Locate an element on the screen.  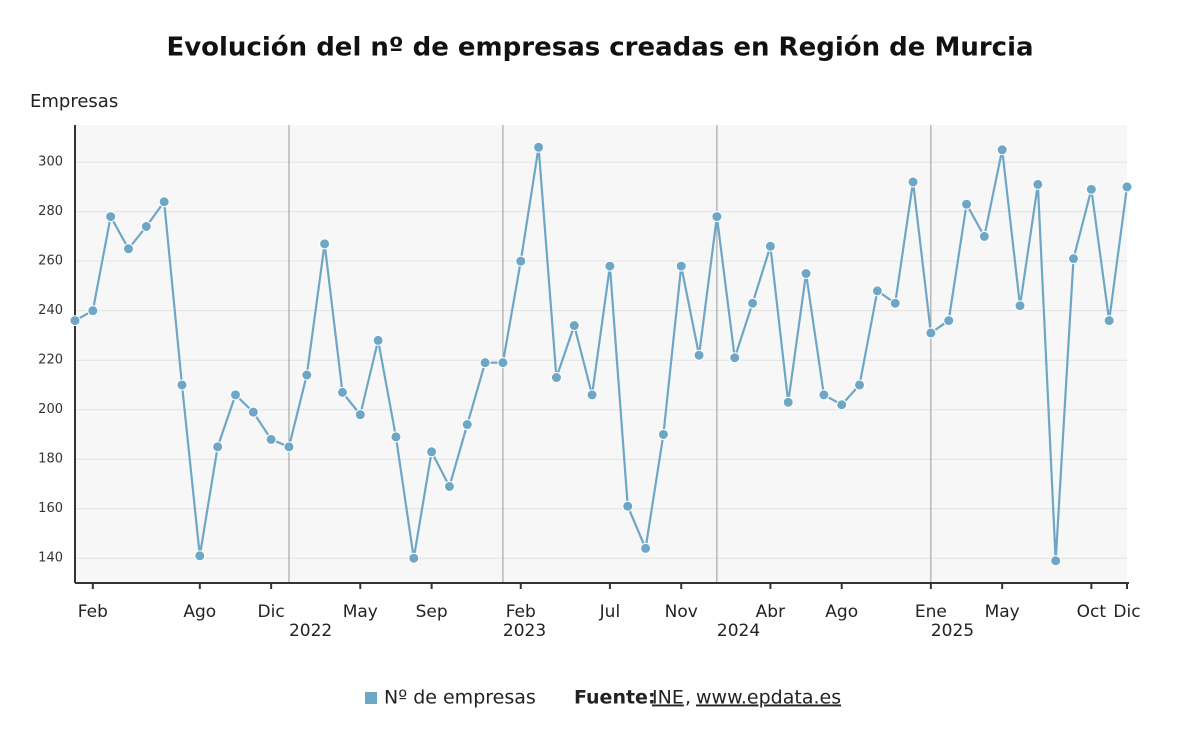
legend-swatch is located at coordinates (371, 698).